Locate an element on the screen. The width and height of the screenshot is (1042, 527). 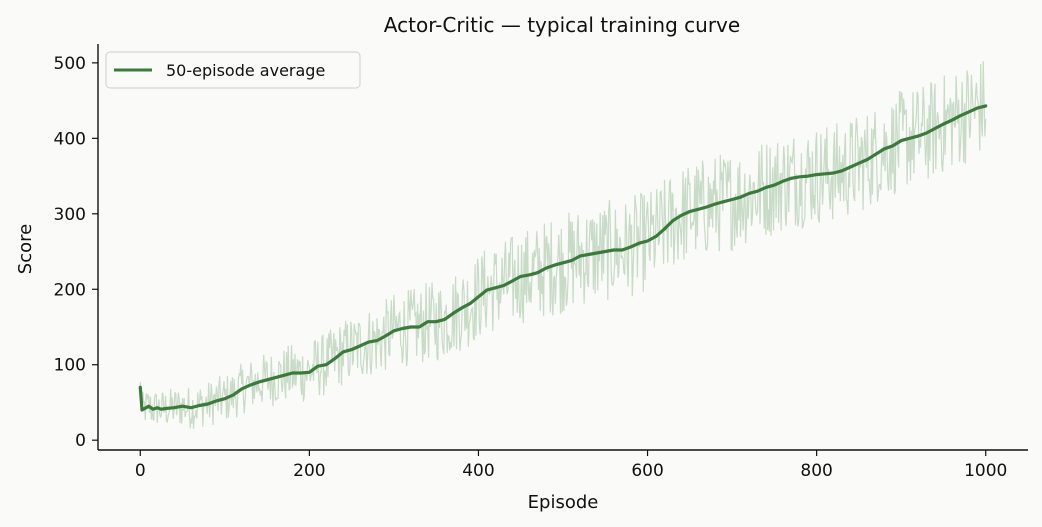
legend: 50-episode average is located at coordinates (233, 70).